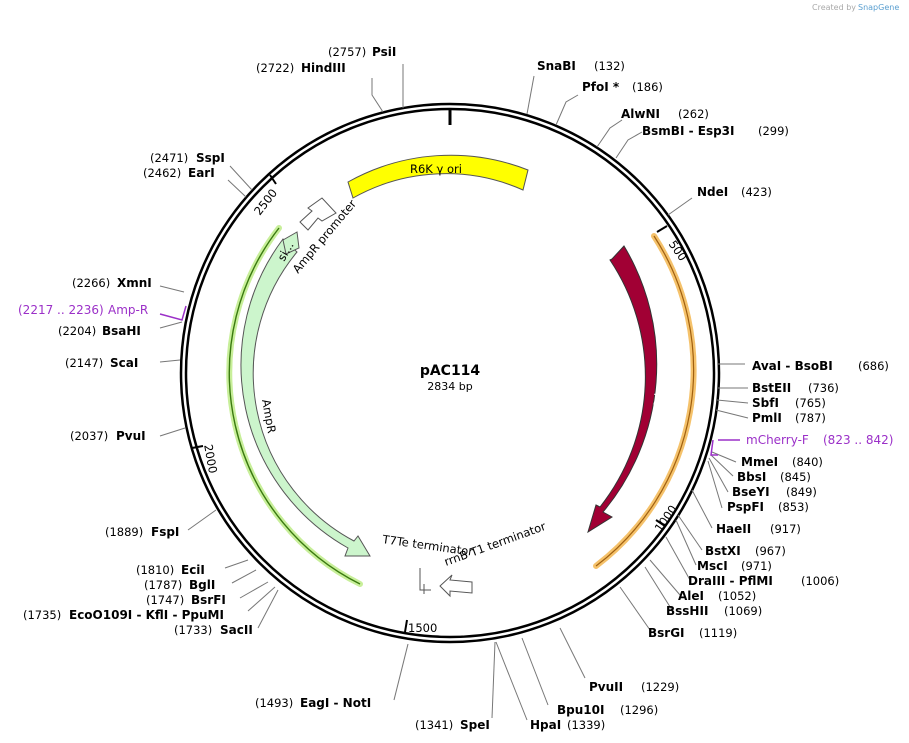 This screenshot has width=909, height=743. I want to click on feature-e2-crimson, so click(622, 389).